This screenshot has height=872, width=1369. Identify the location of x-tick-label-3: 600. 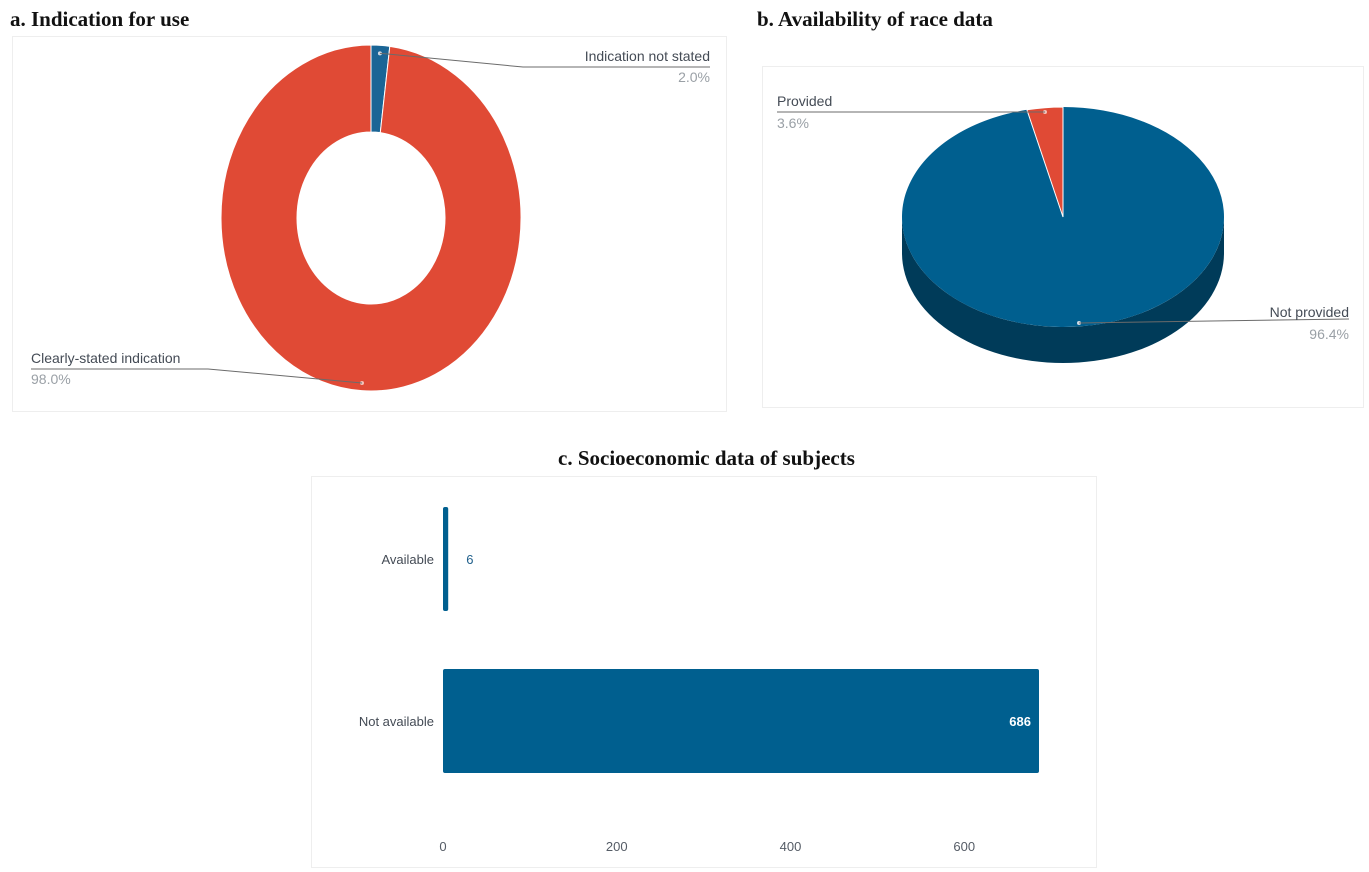
(964, 846).